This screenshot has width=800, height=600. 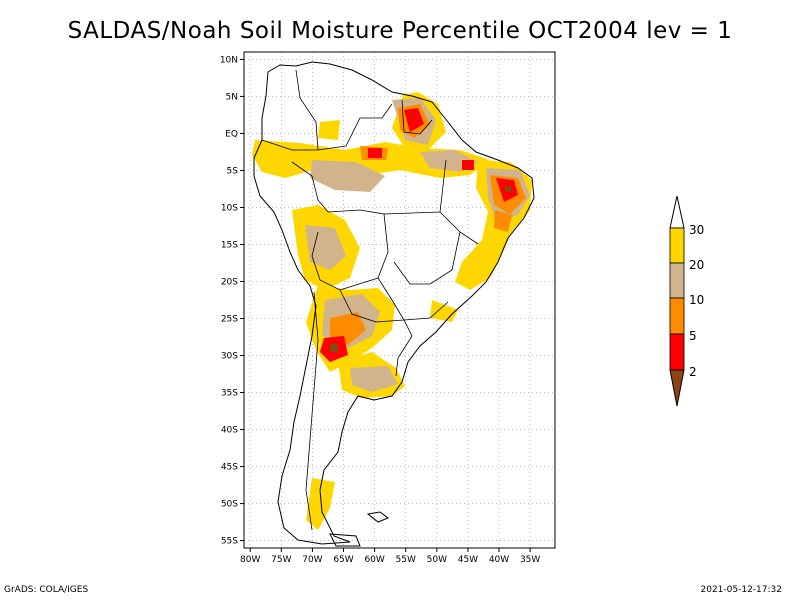 What do you see at coordinates (686, 301) in the screenshot?
I see `color-legend: 30 20 10 5 2` at bounding box center [686, 301].